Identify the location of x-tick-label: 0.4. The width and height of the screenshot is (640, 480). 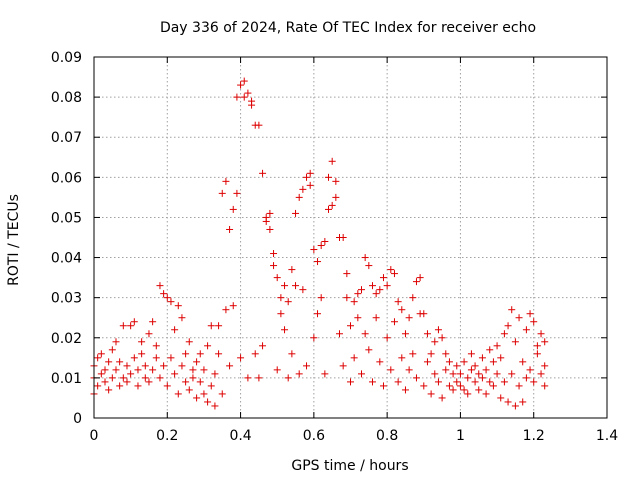
(240, 436).